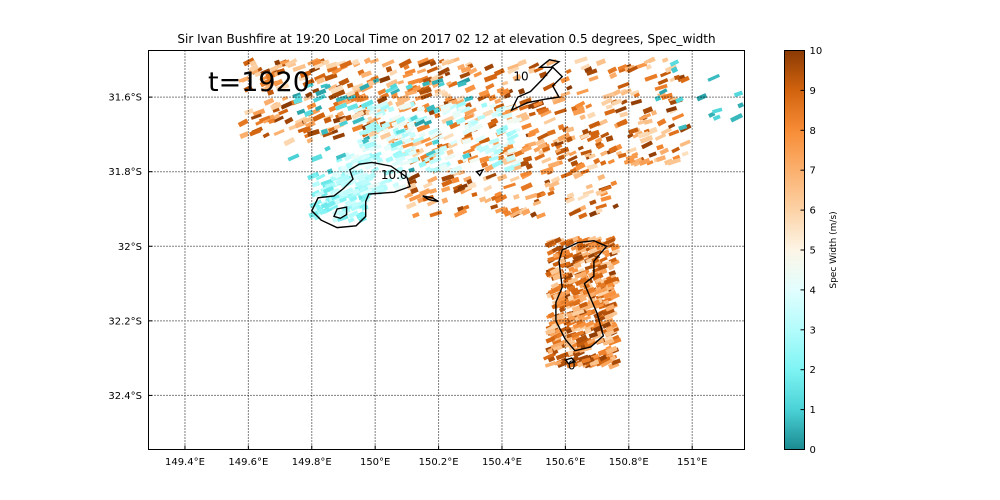 This screenshot has height=500, width=1000. Describe the element at coordinates (816, 51) in the screenshot. I see `colorbar-tick-label: 10` at that location.